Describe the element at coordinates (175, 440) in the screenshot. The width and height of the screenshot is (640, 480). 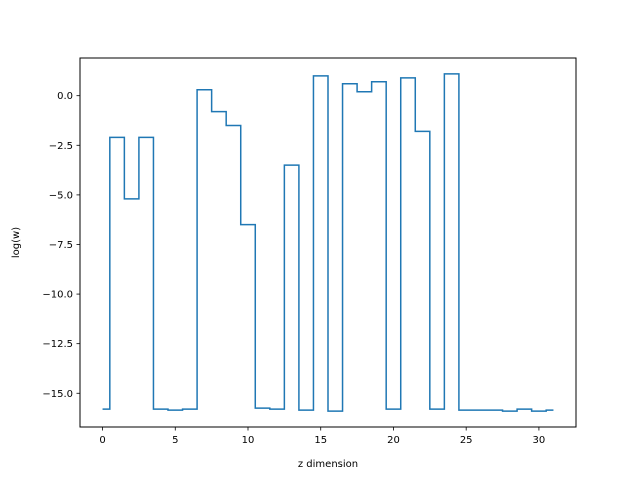
I see `x-tick-label: 5` at that location.